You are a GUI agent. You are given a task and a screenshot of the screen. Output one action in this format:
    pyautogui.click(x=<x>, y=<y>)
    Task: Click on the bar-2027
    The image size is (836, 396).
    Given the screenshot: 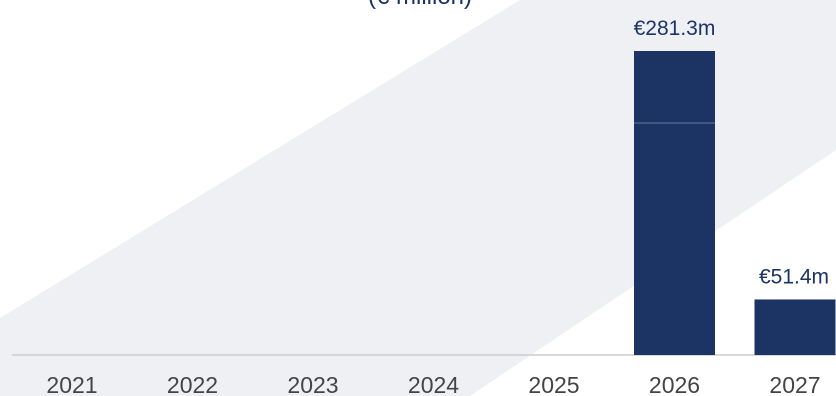 What is the action you would take?
    pyautogui.click(x=795, y=327)
    